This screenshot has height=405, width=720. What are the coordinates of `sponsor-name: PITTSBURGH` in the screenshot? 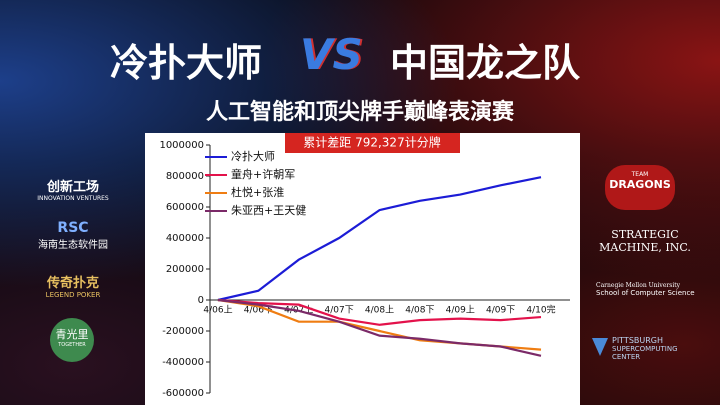 It's located at (638, 340).